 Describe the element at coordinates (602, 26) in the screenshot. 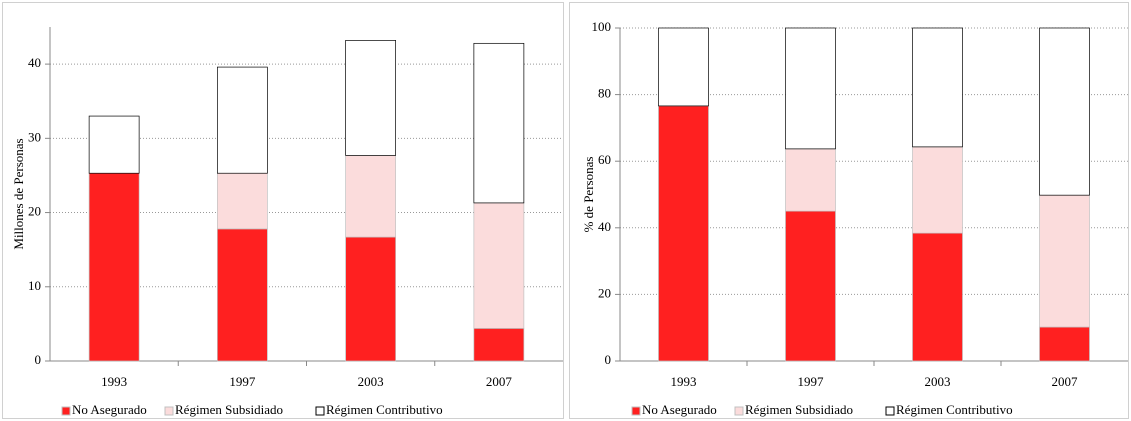

I see `y-tick-label: 100` at that location.